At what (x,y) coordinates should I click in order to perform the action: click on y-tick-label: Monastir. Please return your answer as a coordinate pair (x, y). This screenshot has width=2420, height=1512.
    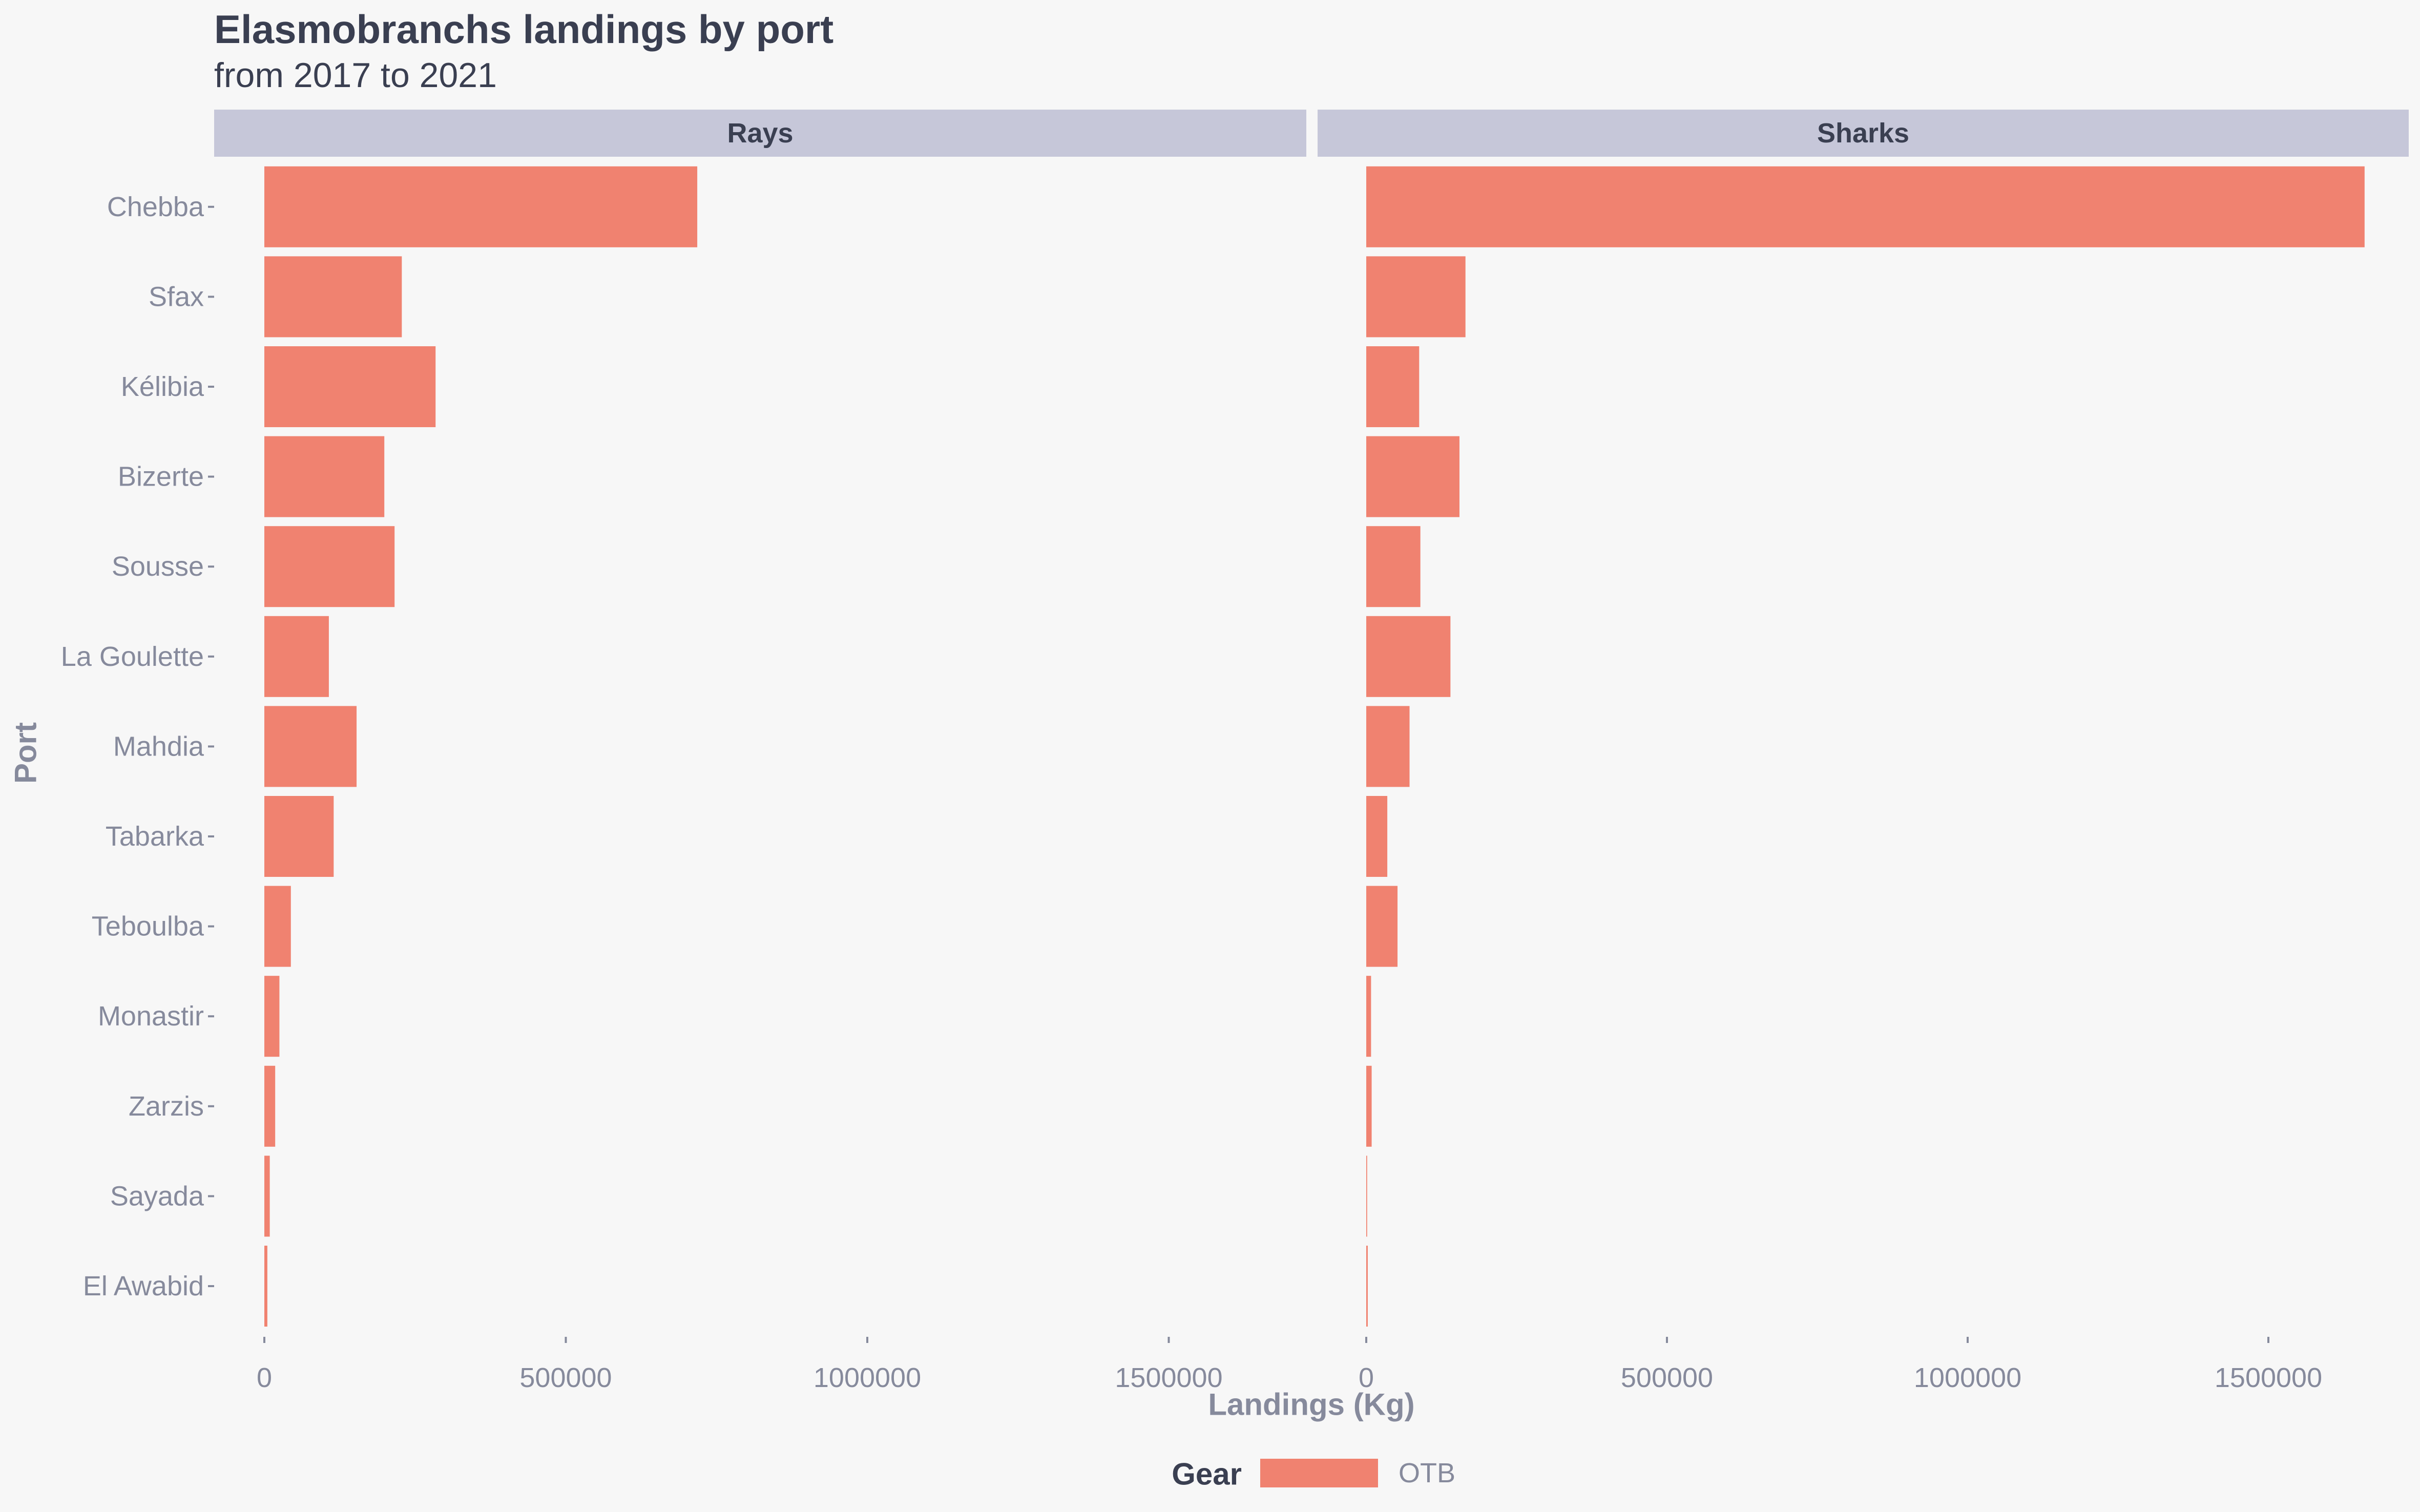
    Looking at the image, I should click on (151, 1016).